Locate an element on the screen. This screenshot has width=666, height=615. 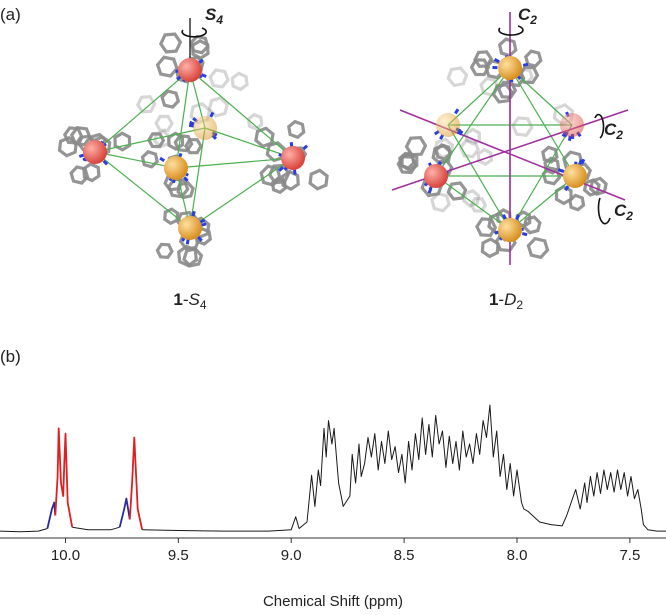
panel-label: (b) is located at coordinates (10, 356).